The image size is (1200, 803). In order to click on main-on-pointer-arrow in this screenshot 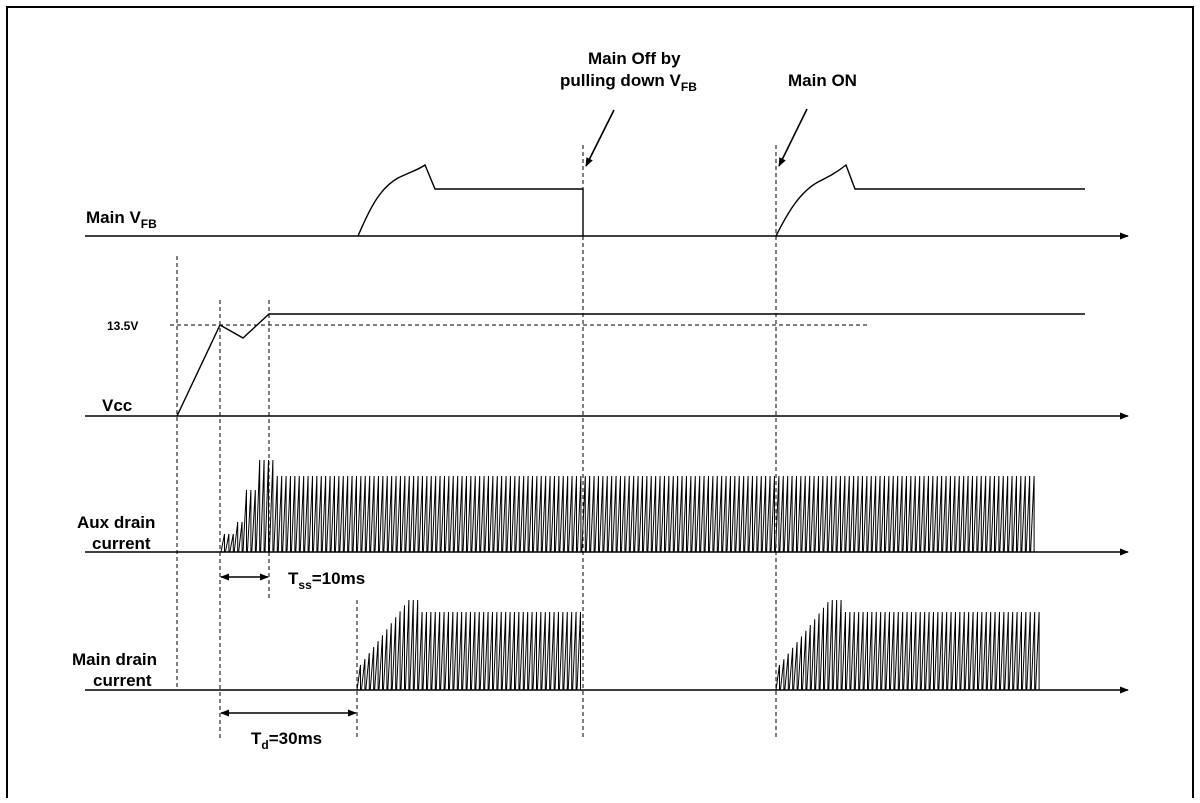, I will do `click(793, 137)`.